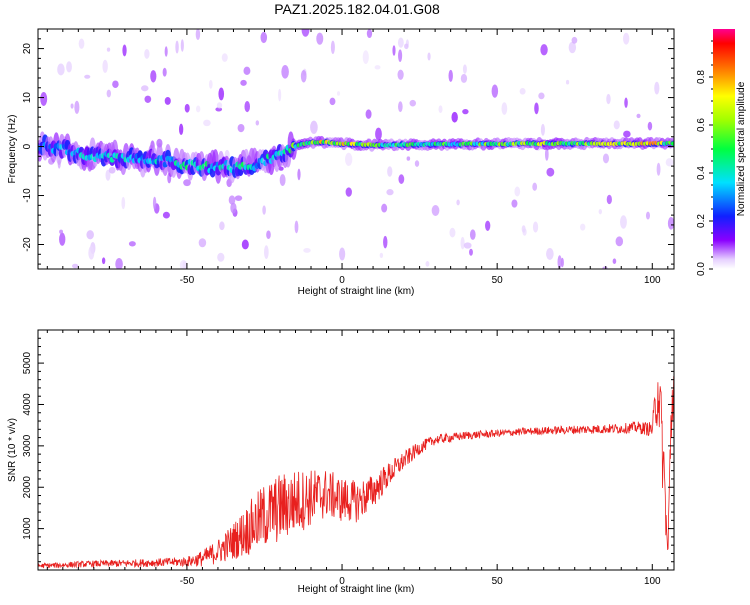 The height and width of the screenshot is (605, 750). What do you see at coordinates (12, 149) in the screenshot?
I see `spectrogram-y-axis-label: Frequency (Hz)` at bounding box center [12, 149].